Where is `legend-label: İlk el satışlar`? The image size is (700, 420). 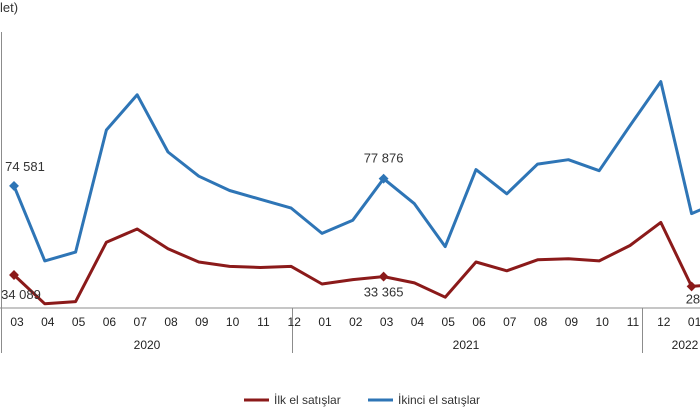
legend-label: İlk el satışlar is located at coordinates (307, 400).